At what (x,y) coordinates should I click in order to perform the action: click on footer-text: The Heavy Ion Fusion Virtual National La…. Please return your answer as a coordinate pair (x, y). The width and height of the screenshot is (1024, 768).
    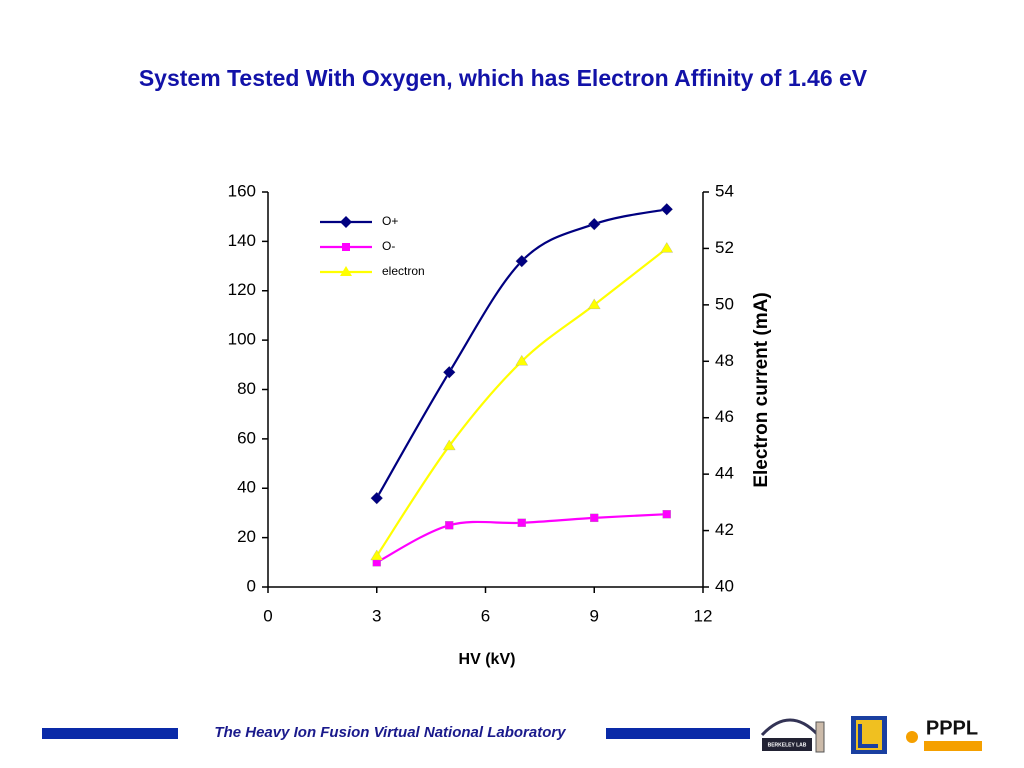
    Looking at the image, I should click on (390, 732).